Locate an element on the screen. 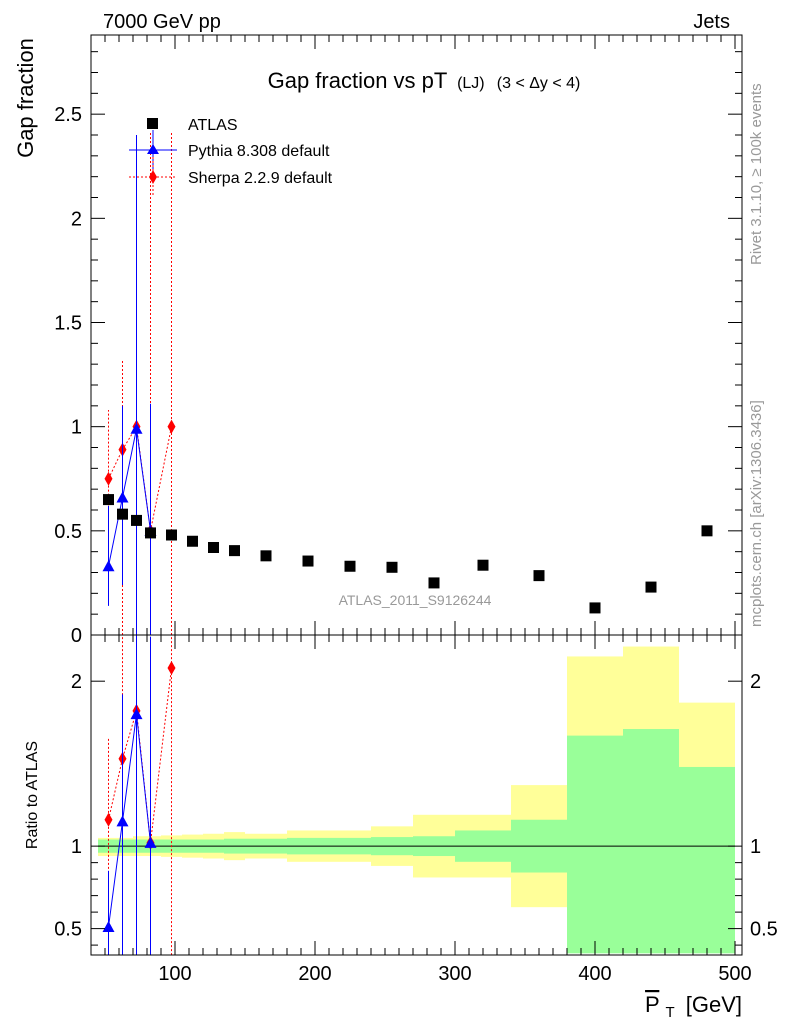 The width and height of the screenshot is (786, 1024). ratio-panel-ylabel: Ratio to ATLAS is located at coordinates (32, 795).